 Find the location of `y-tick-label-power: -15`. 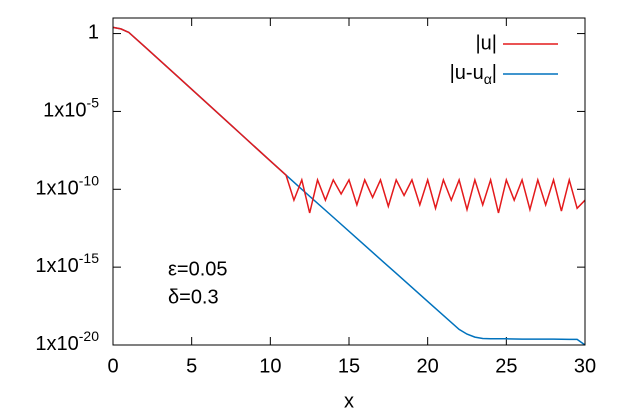

y-tick-label-power: -15 is located at coordinates (89, 258).